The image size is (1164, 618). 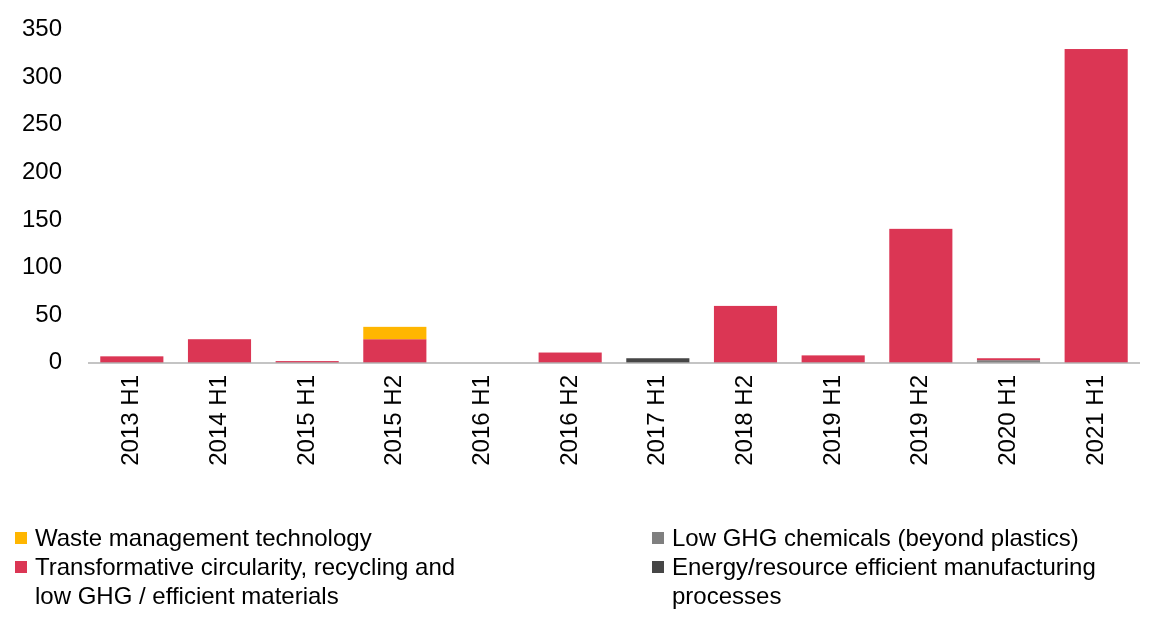 What do you see at coordinates (41, 218) in the screenshot?
I see `y-tick-label: 150` at bounding box center [41, 218].